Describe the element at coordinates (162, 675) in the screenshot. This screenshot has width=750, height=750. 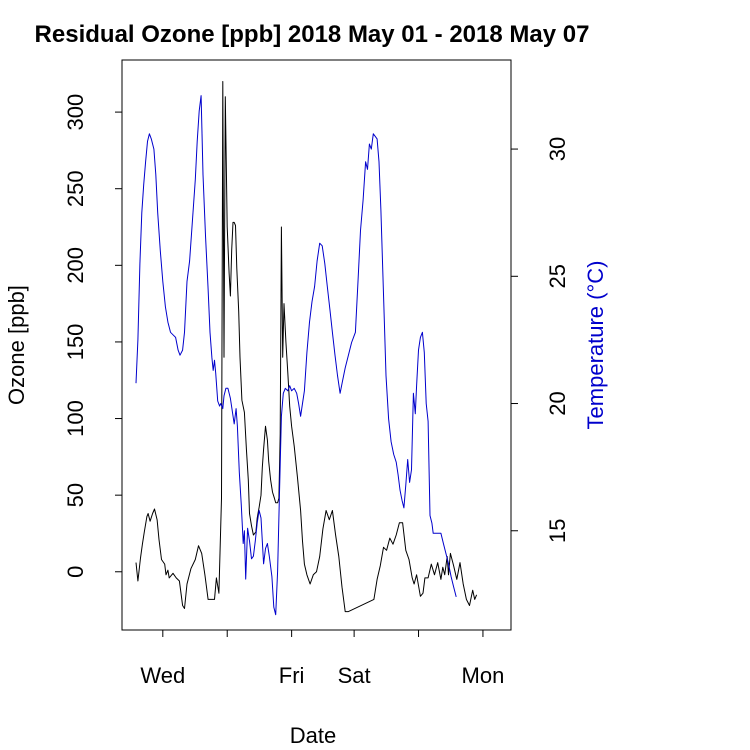
I see `x-tick-label: Wed` at that location.